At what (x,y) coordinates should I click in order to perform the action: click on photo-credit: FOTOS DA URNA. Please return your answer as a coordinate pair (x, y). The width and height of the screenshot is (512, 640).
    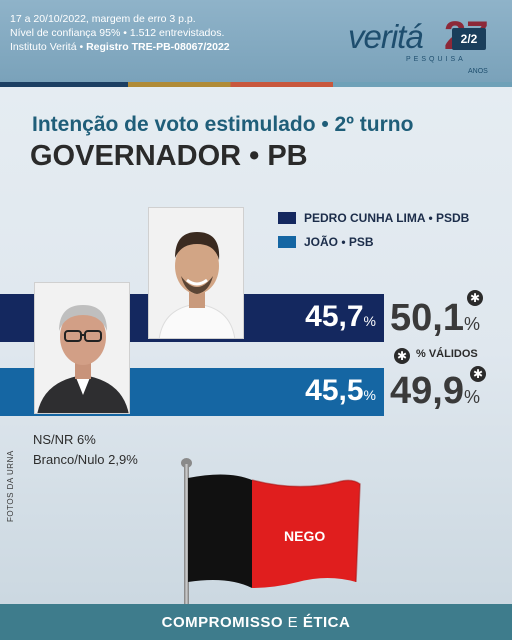
    Looking at the image, I should click on (10, 486).